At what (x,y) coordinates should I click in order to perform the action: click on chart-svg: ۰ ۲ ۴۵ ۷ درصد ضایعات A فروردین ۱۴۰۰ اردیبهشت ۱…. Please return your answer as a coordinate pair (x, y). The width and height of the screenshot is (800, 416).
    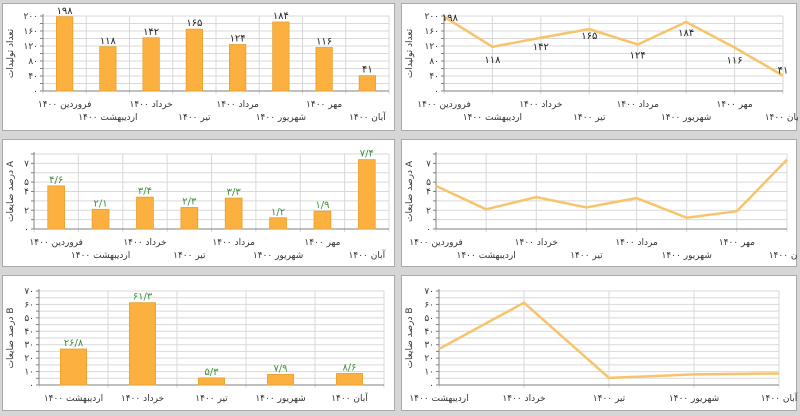
    Looking at the image, I should click on (601, 206).